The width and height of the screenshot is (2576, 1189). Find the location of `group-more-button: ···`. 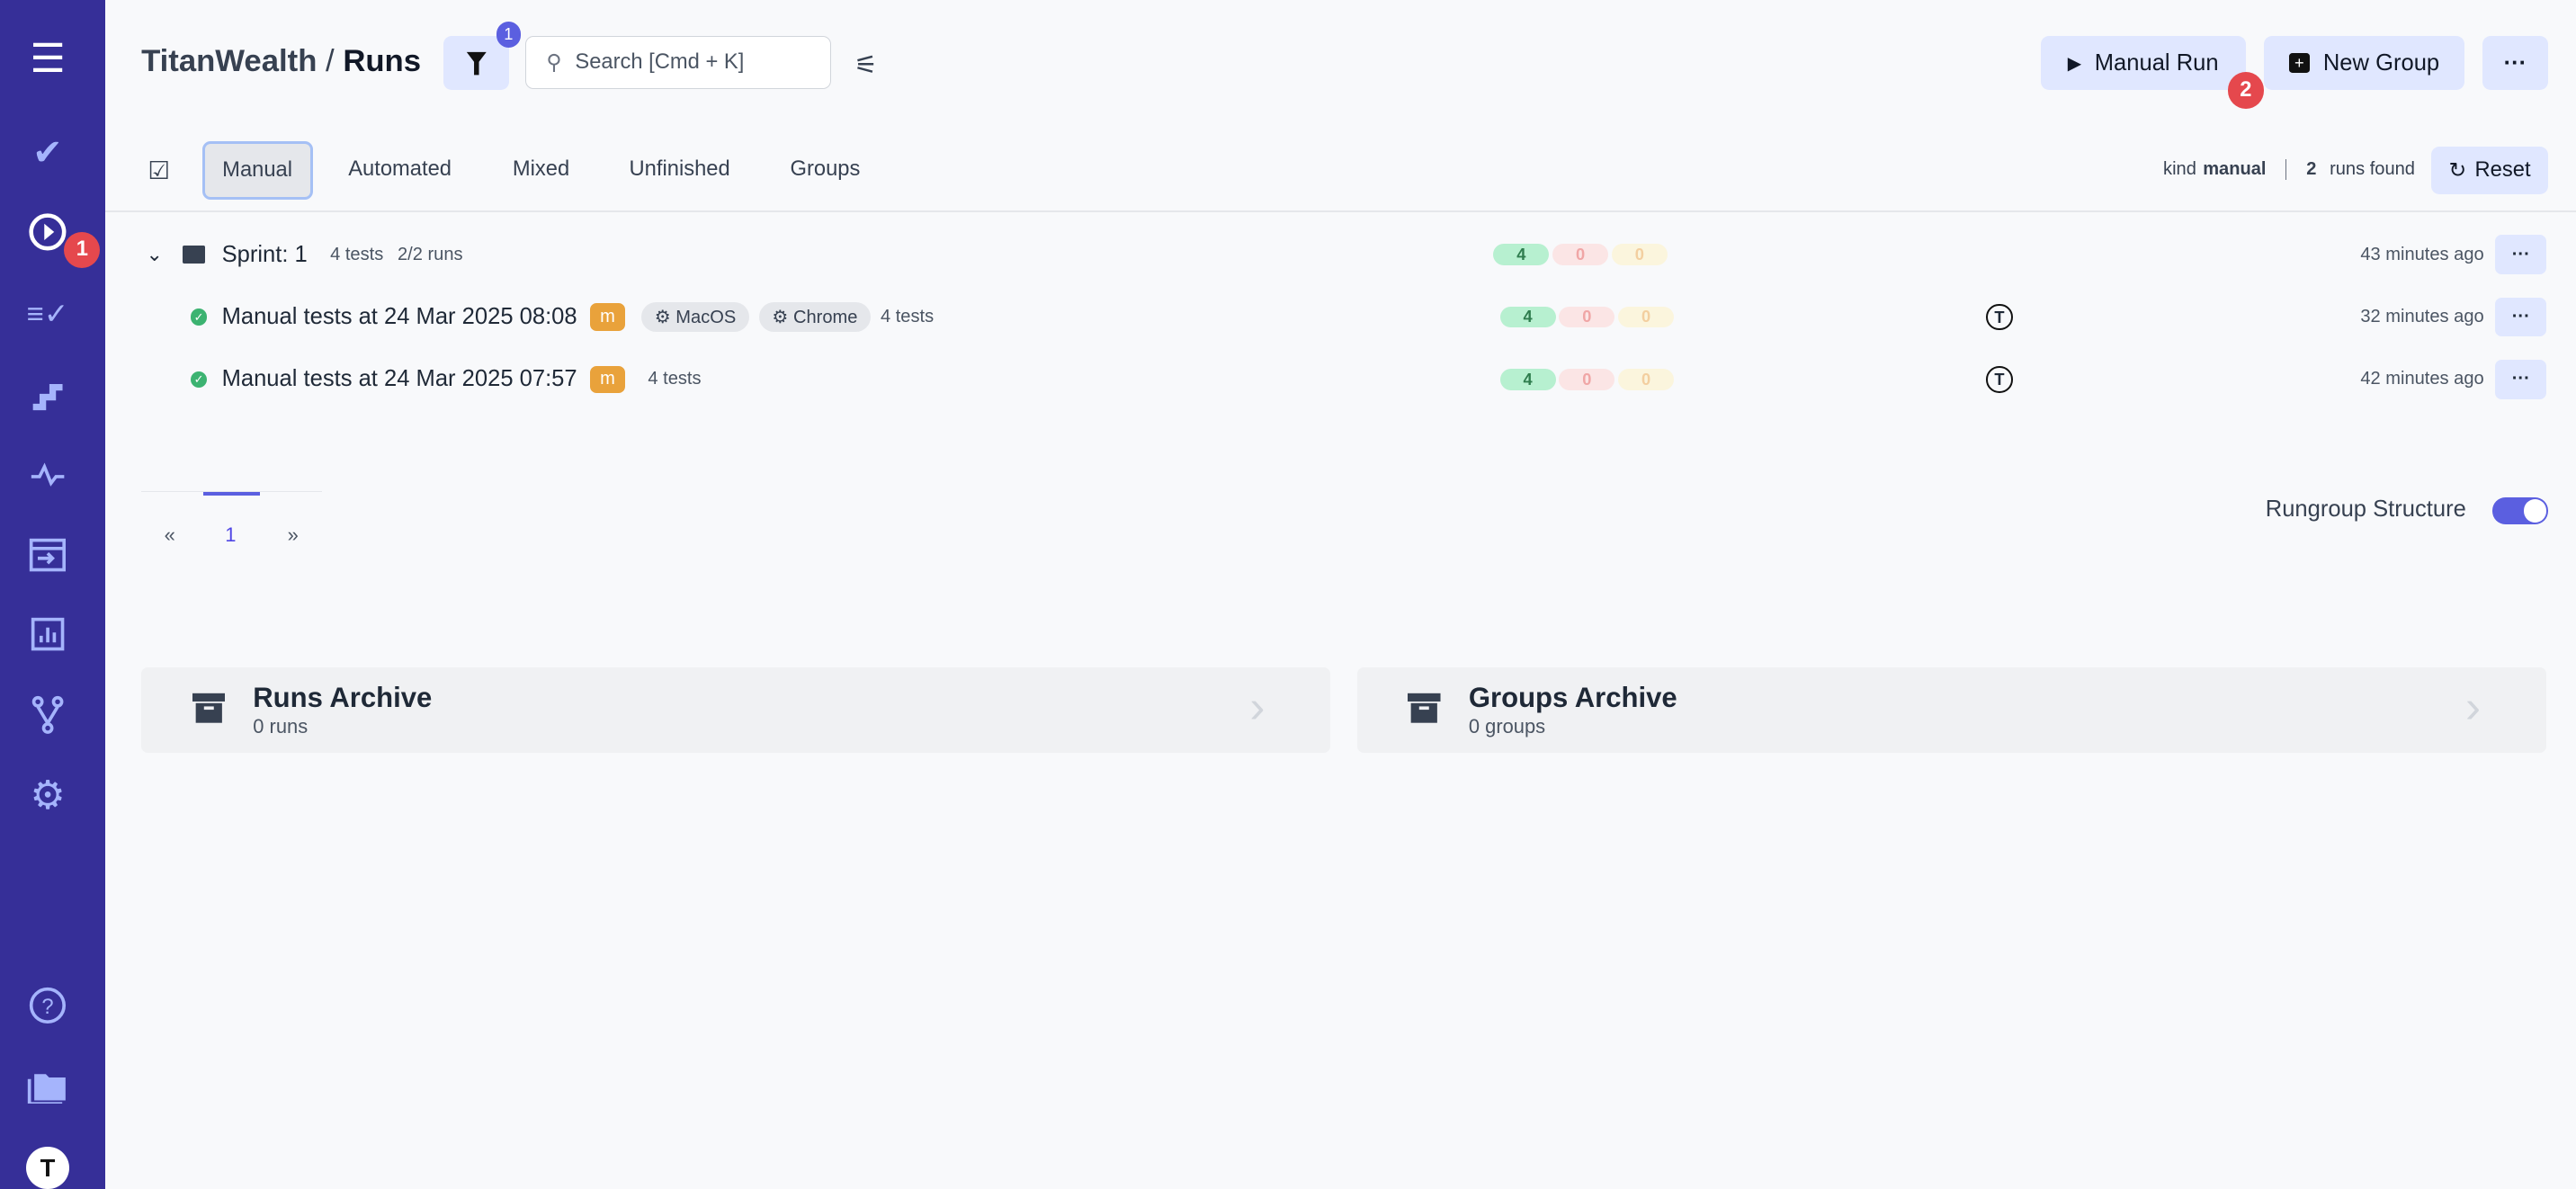

group-more-button: ··· is located at coordinates (2521, 254).